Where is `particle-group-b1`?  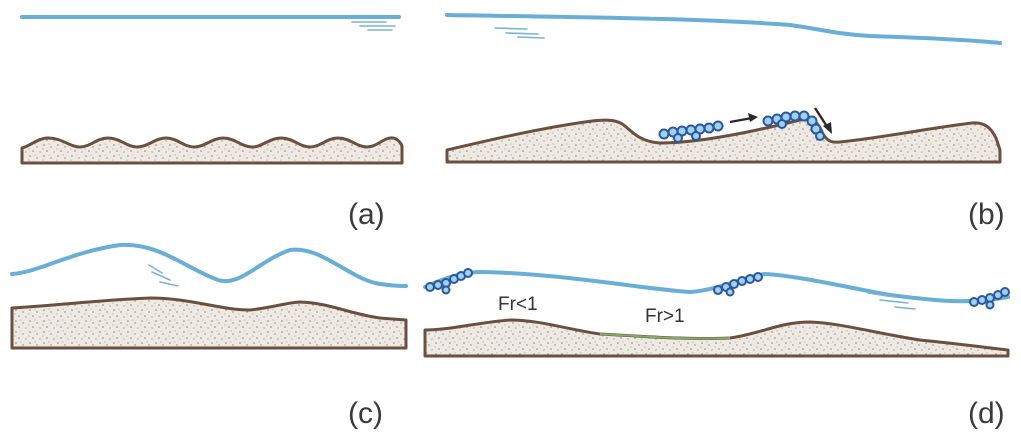 particle-group-b1 is located at coordinates (691, 131).